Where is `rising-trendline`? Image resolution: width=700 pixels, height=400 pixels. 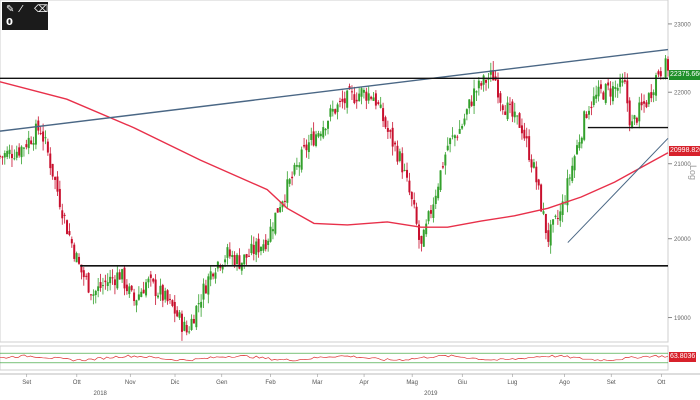 rising-trendline is located at coordinates (618, 190).